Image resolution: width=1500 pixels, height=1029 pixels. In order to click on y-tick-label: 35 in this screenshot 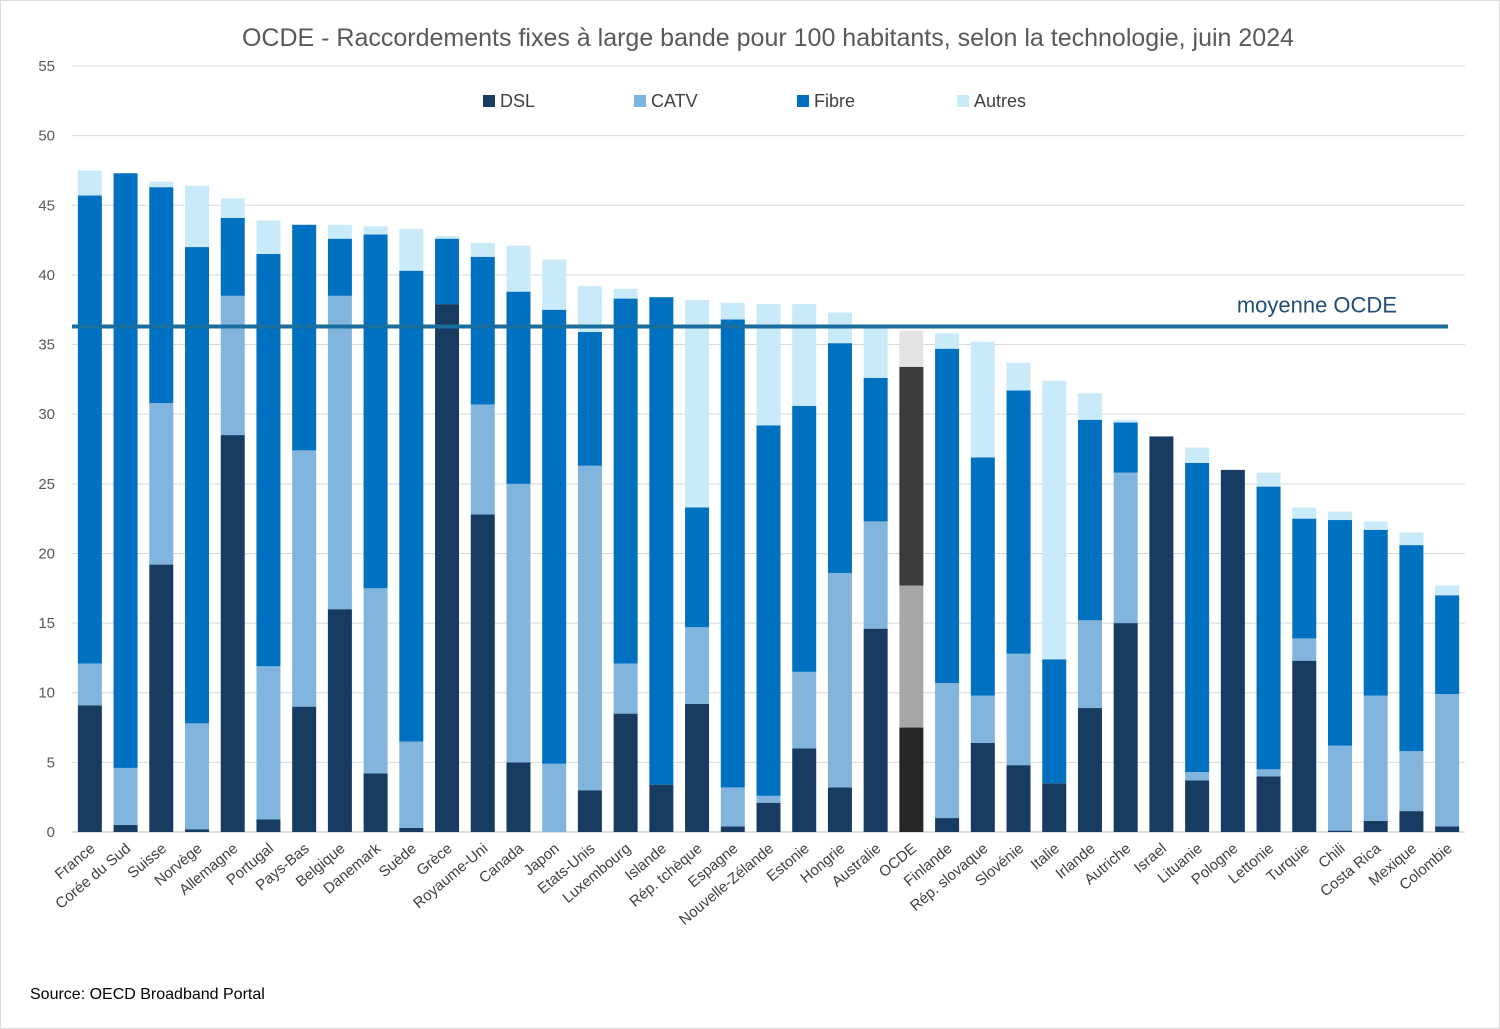, I will do `click(46, 345)`.